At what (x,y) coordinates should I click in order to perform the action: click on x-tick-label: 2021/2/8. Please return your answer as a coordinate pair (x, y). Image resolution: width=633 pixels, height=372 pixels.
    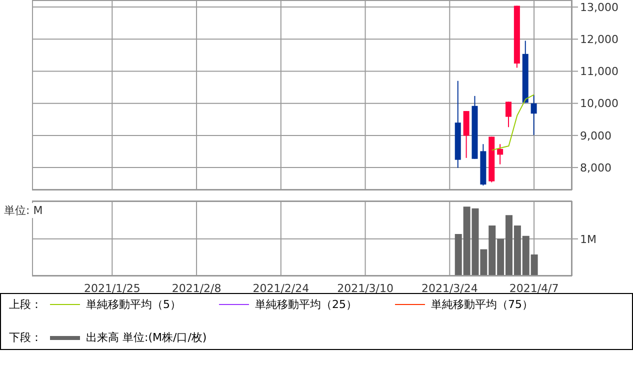
    Looking at the image, I should click on (197, 288).